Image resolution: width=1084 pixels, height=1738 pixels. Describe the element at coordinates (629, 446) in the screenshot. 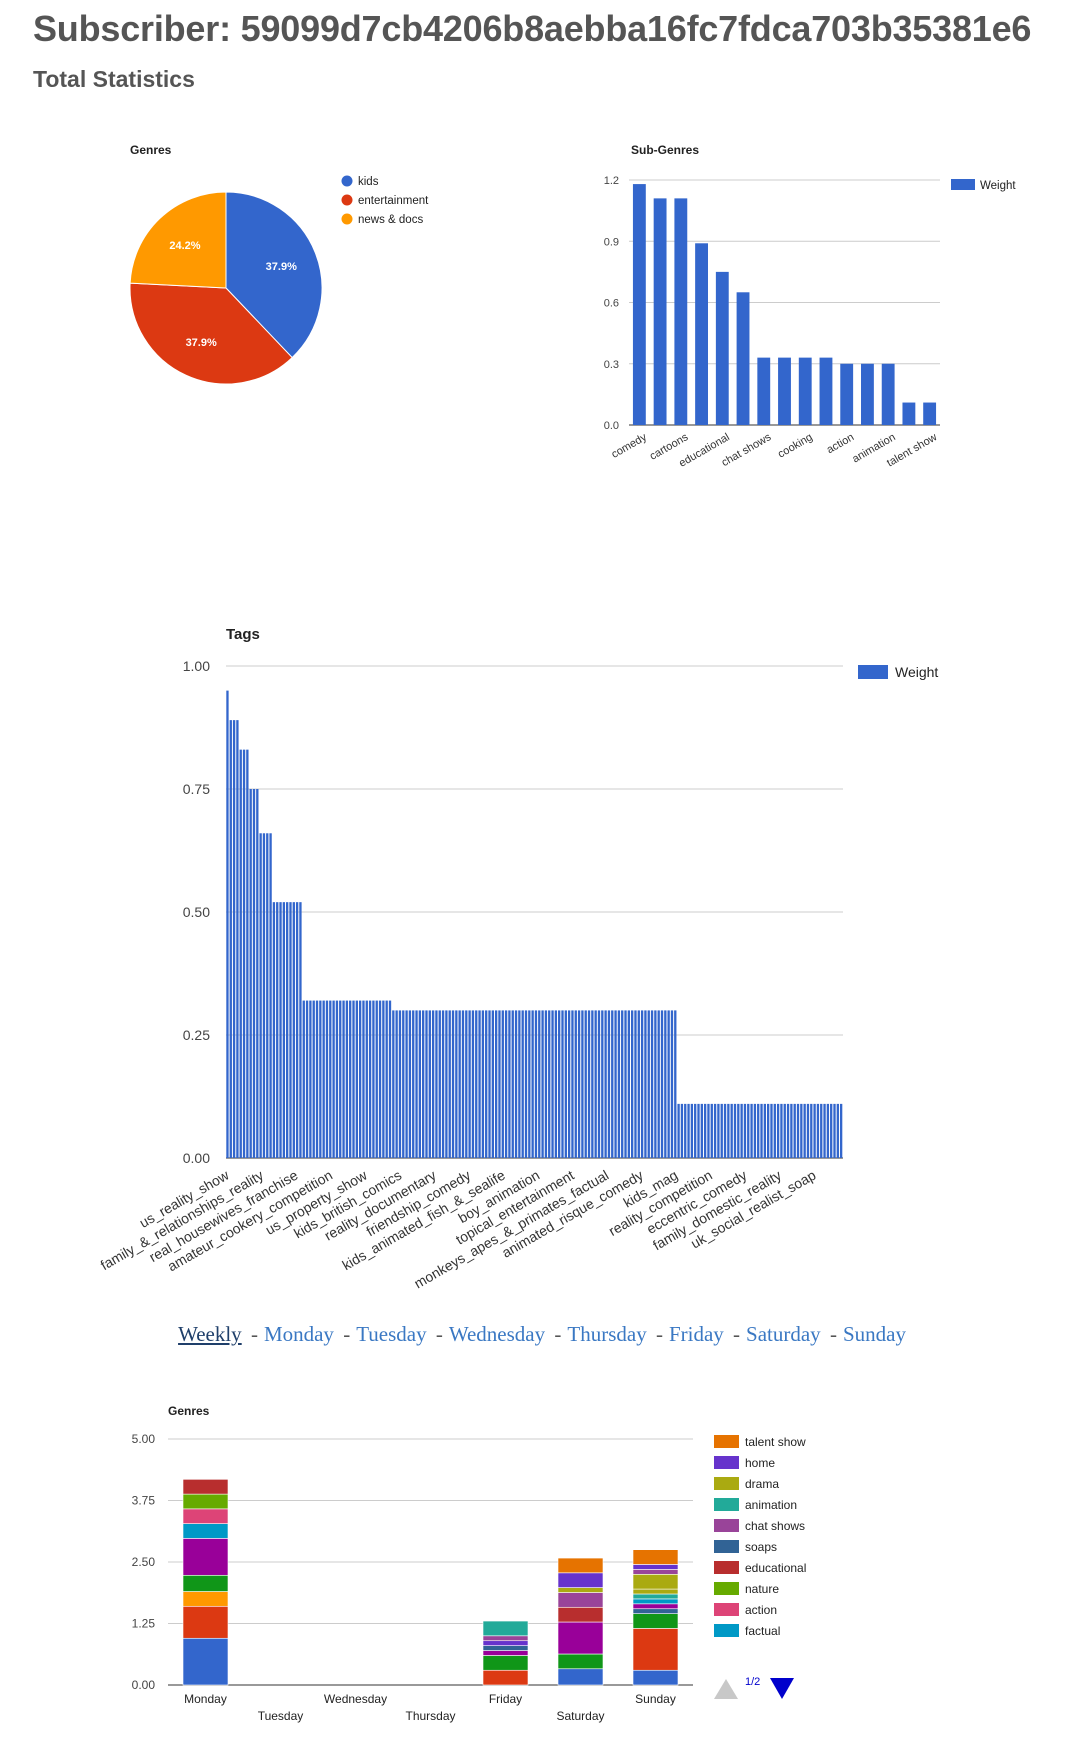

I see `x-tick-label: comedy` at that location.